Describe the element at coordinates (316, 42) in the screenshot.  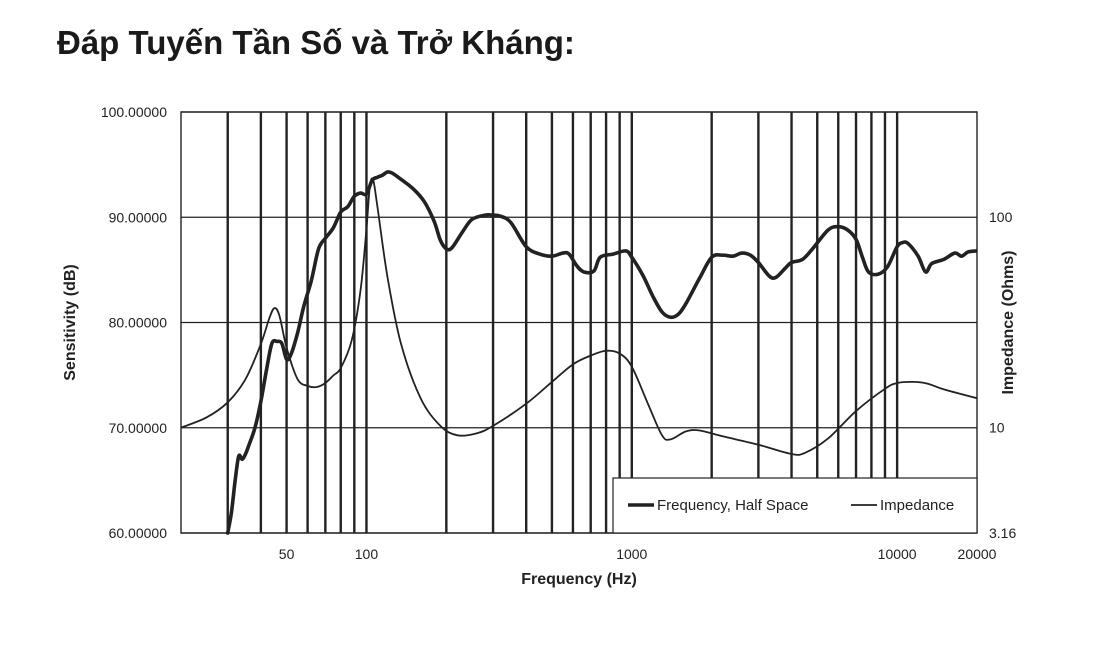
I see `page-title: Đáp Tuyến Tần Số và Trở Kháng:` at that location.